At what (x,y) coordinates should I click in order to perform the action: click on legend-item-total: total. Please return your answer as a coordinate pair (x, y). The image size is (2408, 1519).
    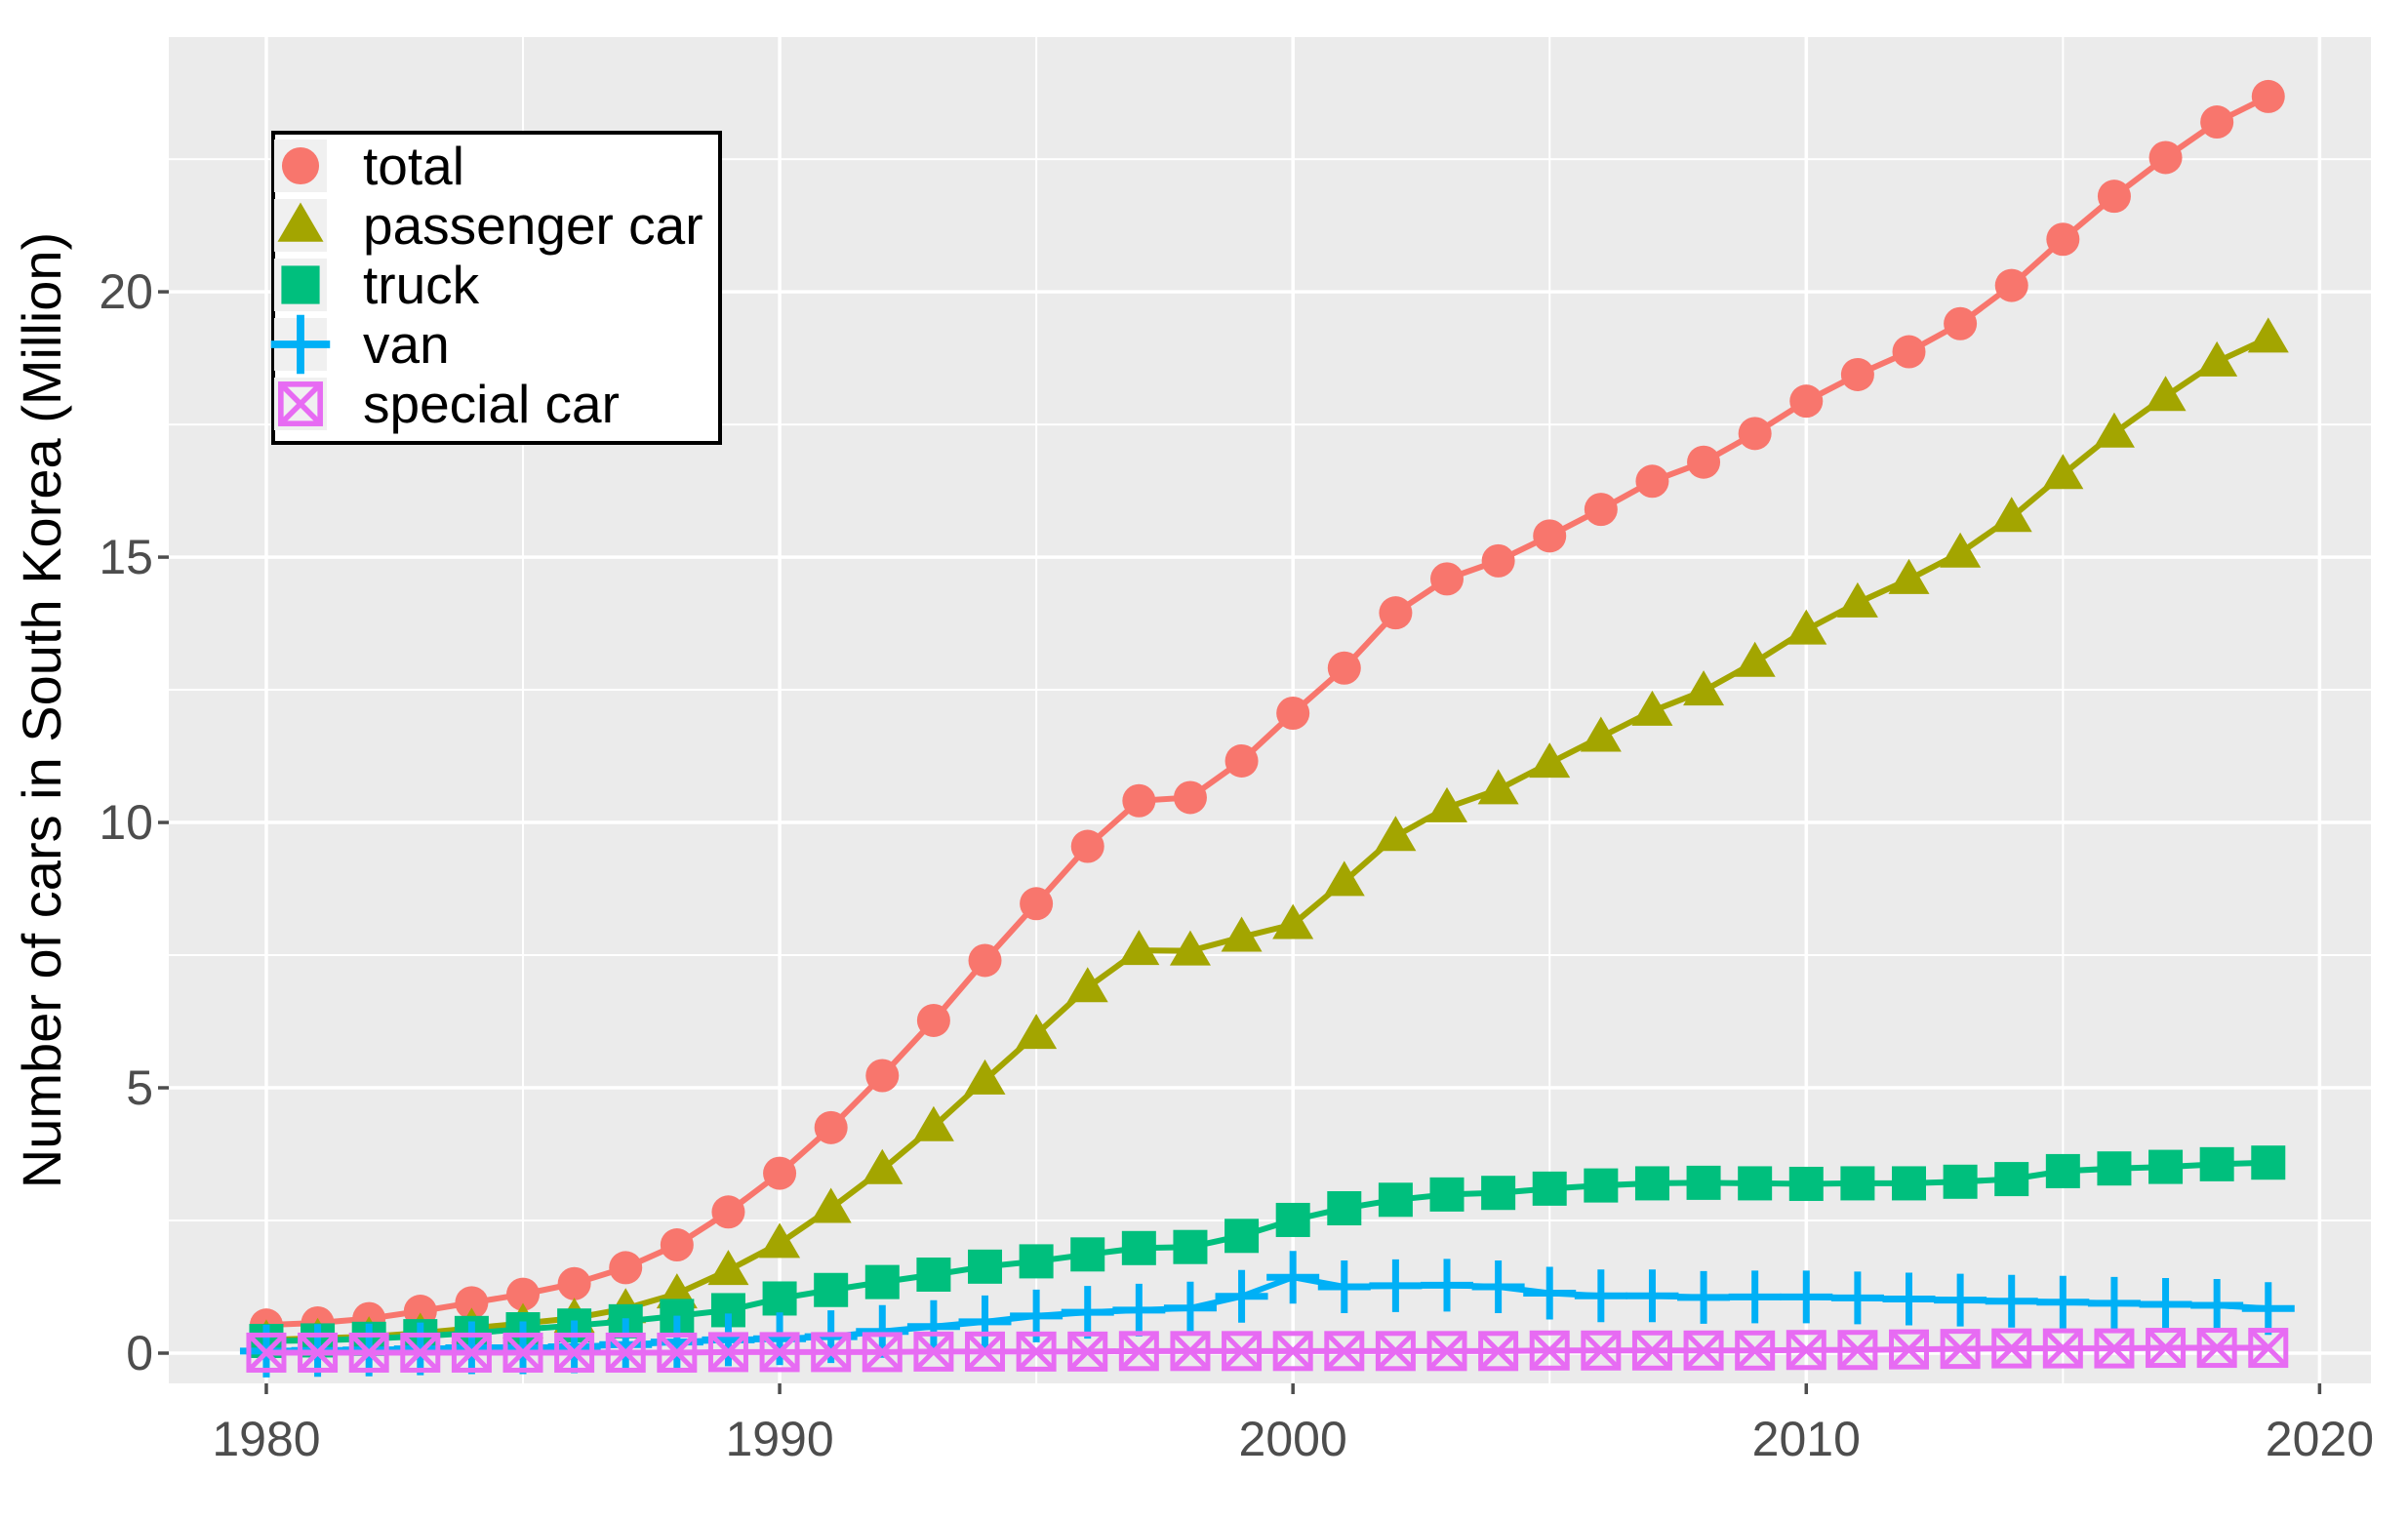
    Looking at the image, I should click on (369, 166).